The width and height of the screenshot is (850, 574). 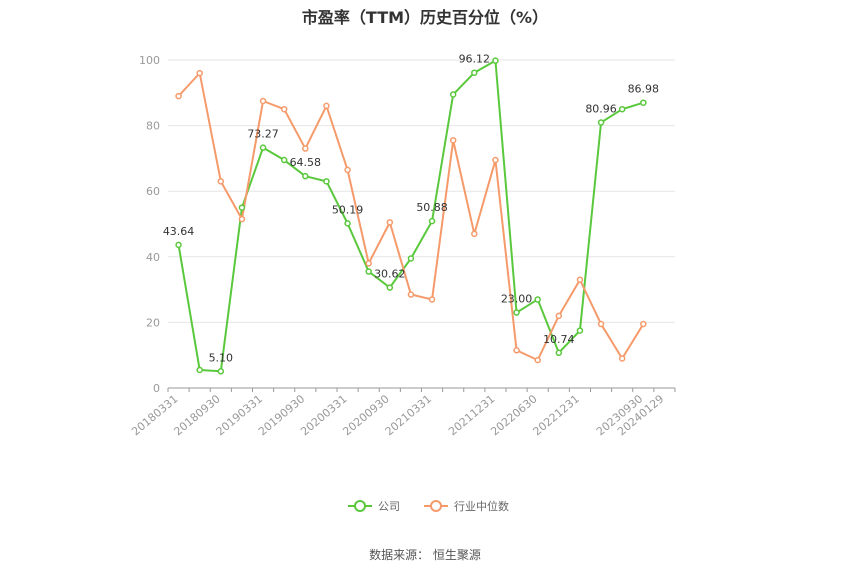 I want to click on data-label: 5.10, so click(x=221, y=357).